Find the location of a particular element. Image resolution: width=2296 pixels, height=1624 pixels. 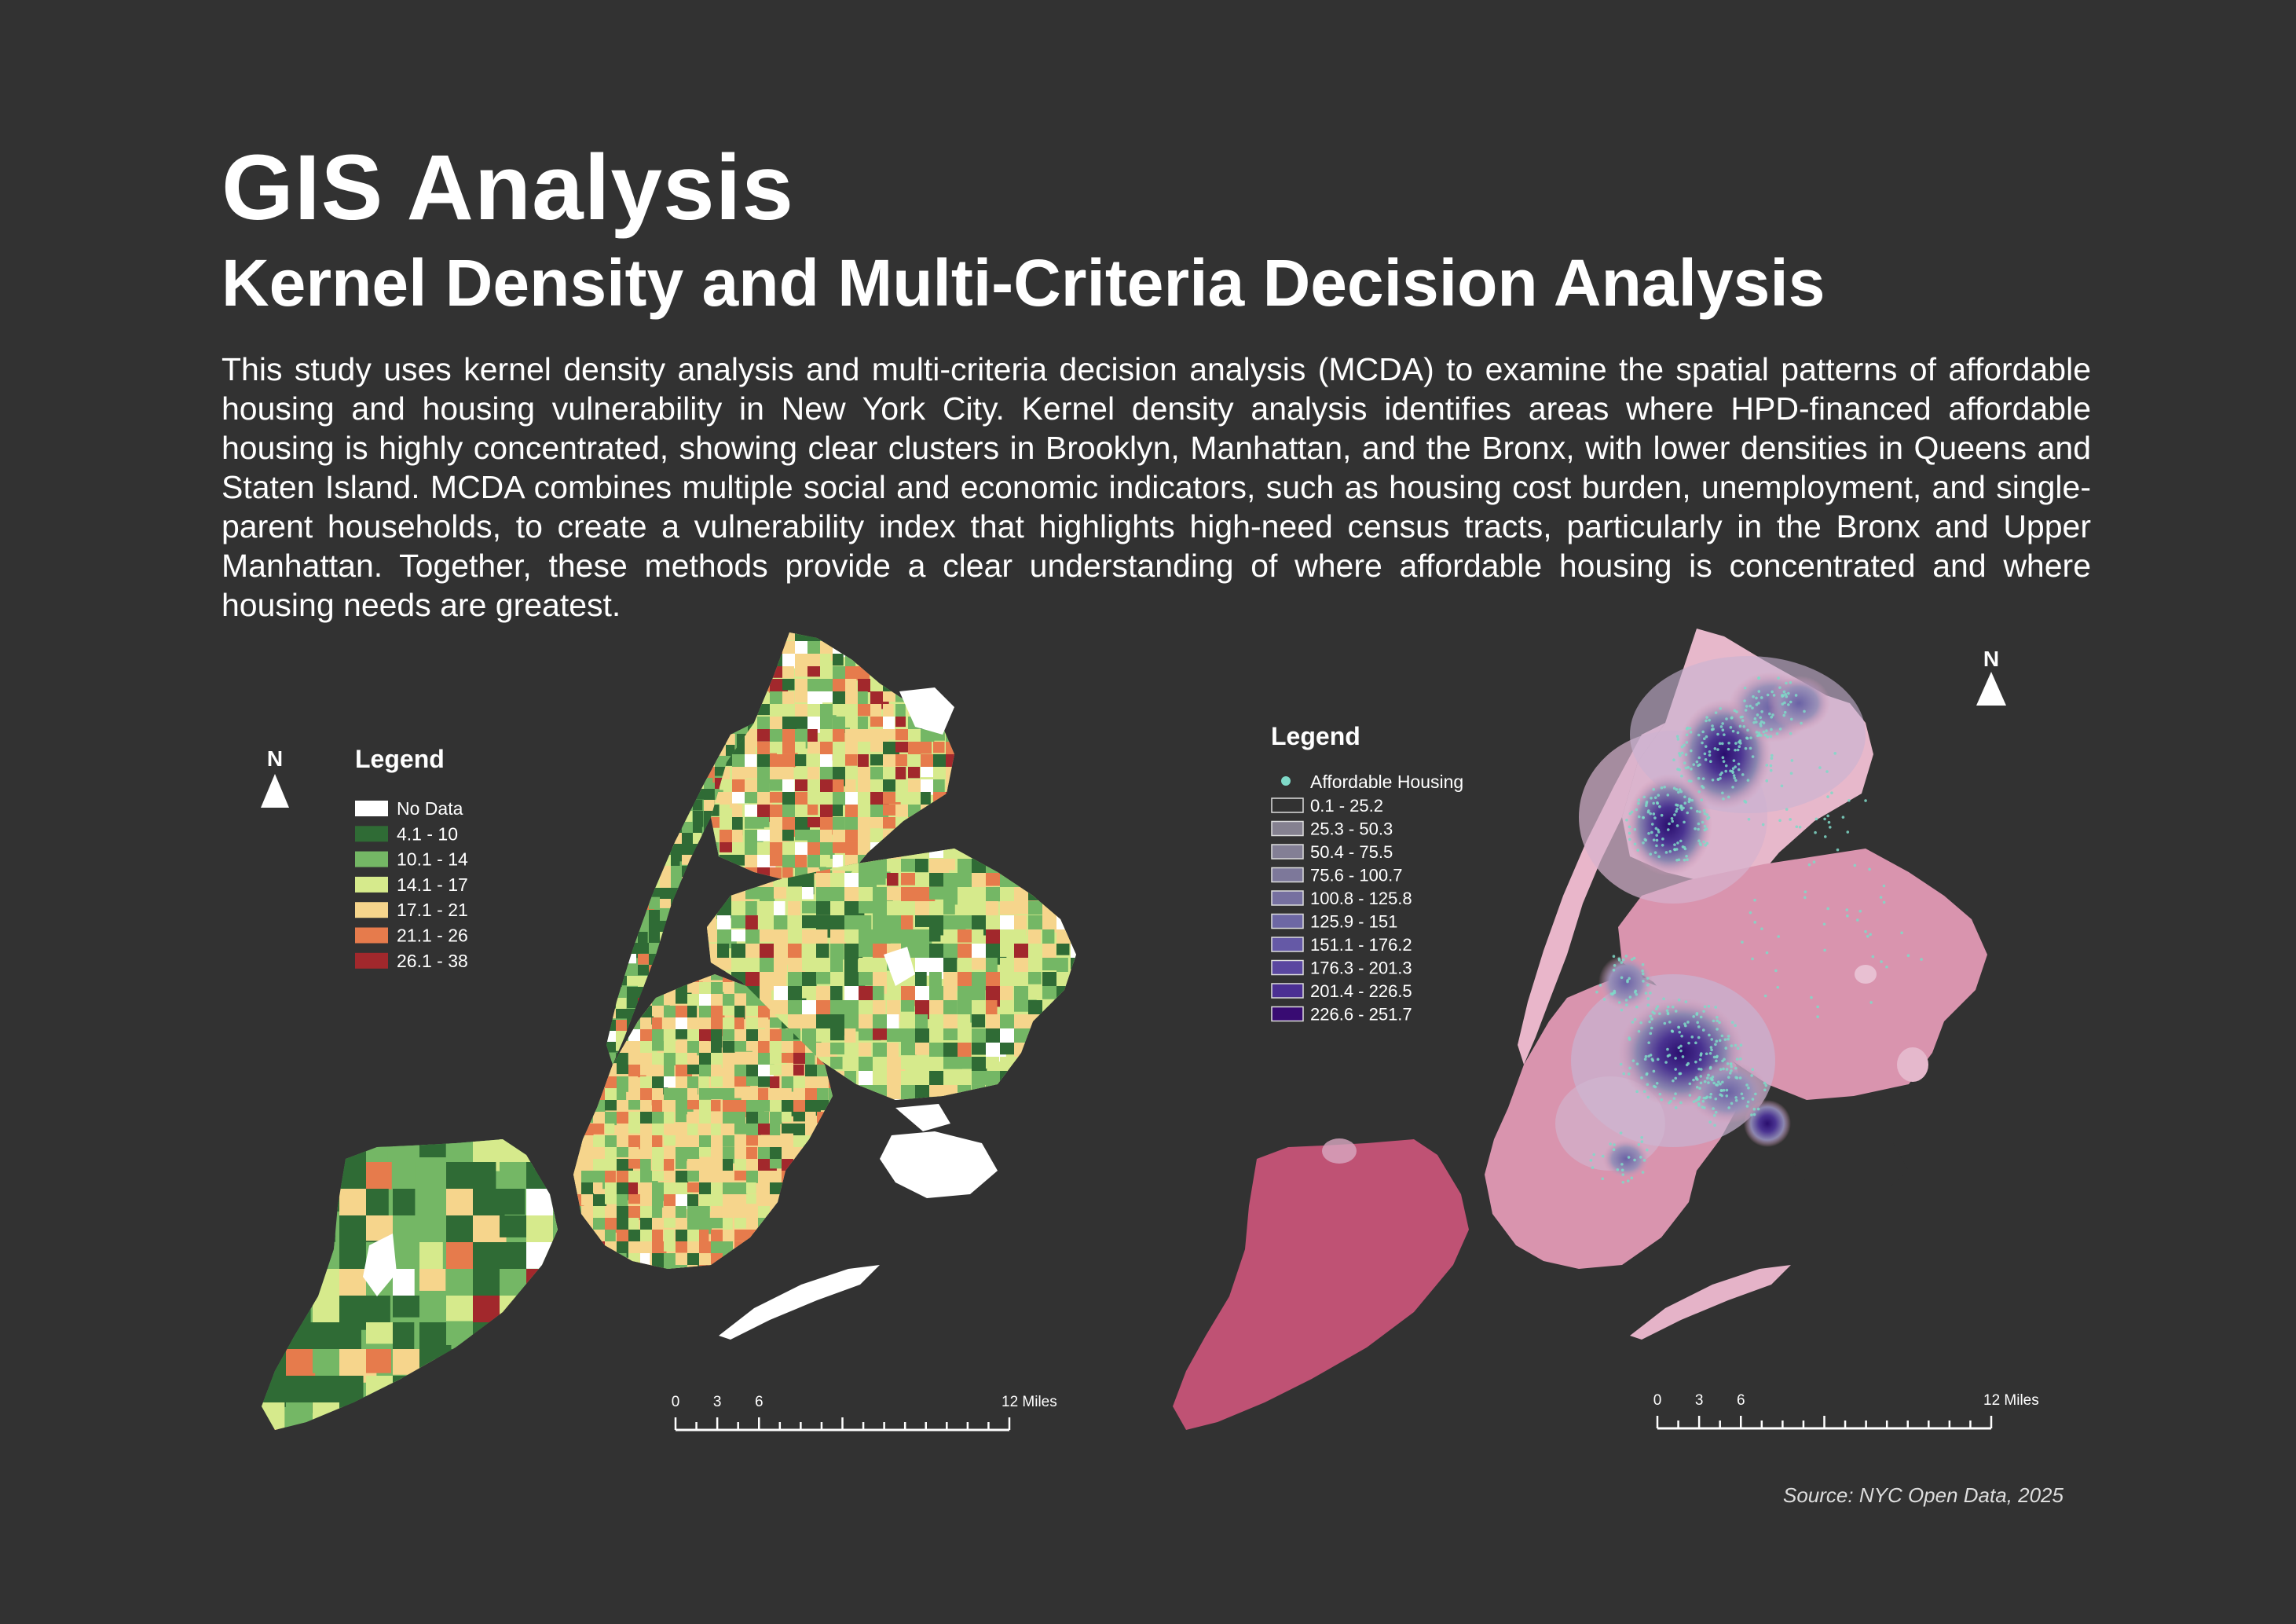

affordable-housing-point-icon is located at coordinates (1286, 781).